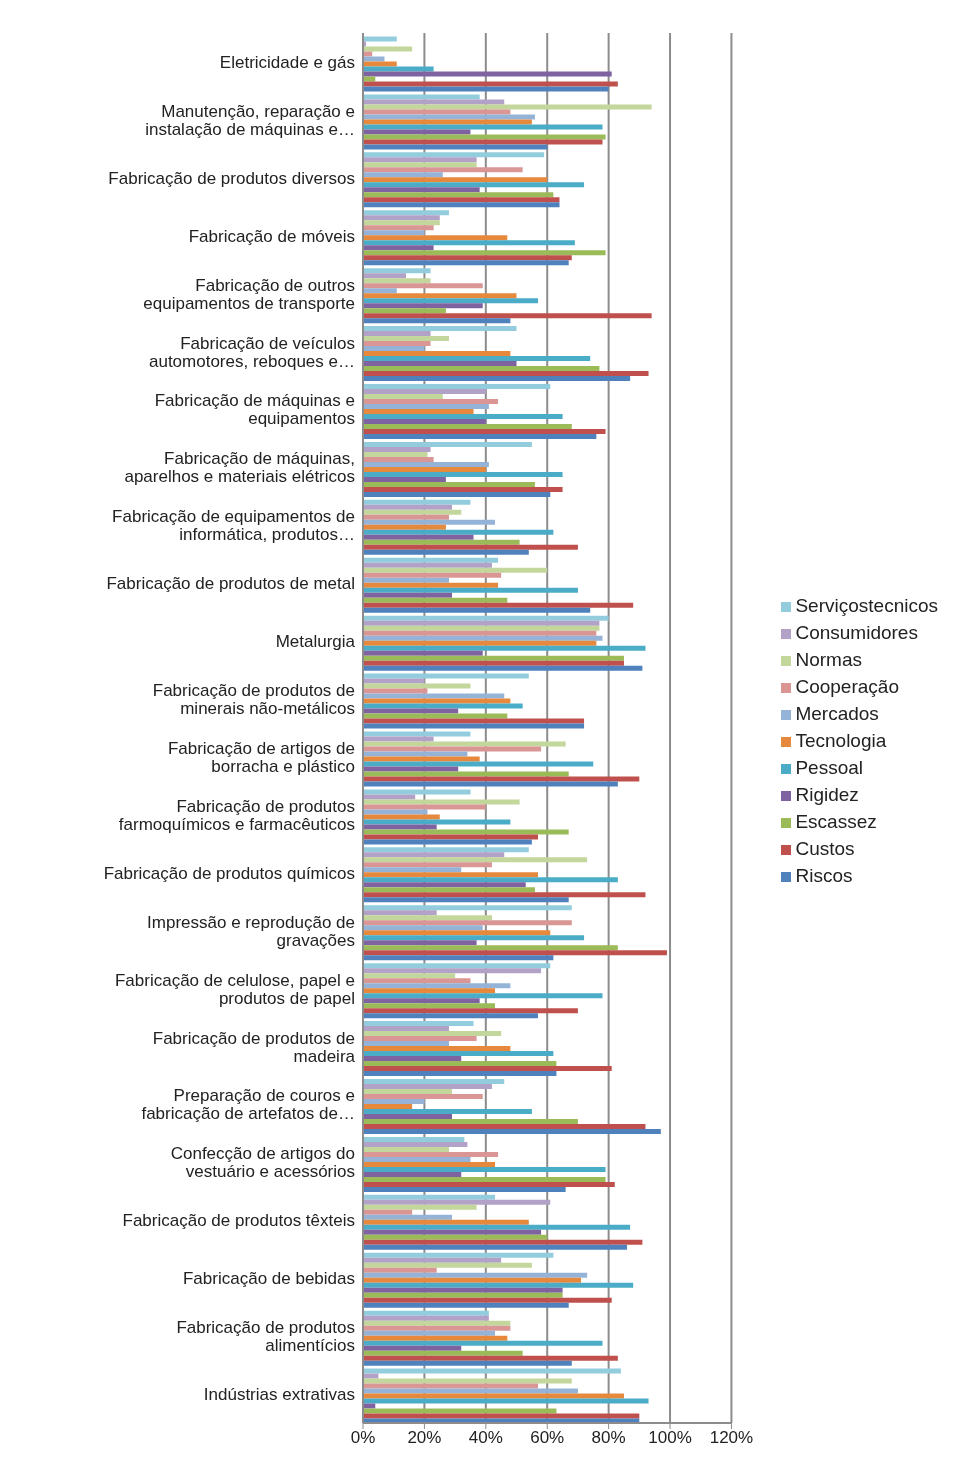 This screenshot has height=1483, width=976. Describe the element at coordinates (856, 632) in the screenshot. I see `legend-label: Consumidores` at that location.